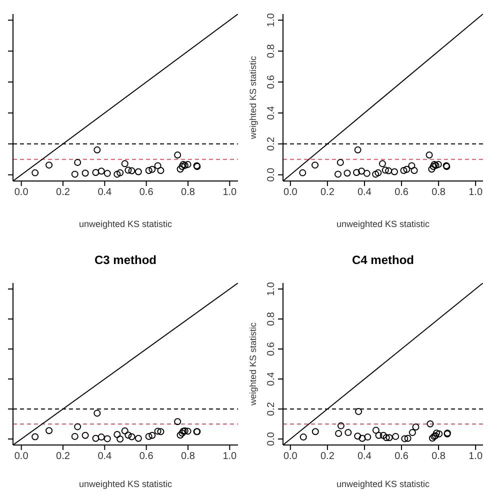 The height and width of the screenshot is (491, 489). I want to click on chart-title: C4 method, so click(382, 260).